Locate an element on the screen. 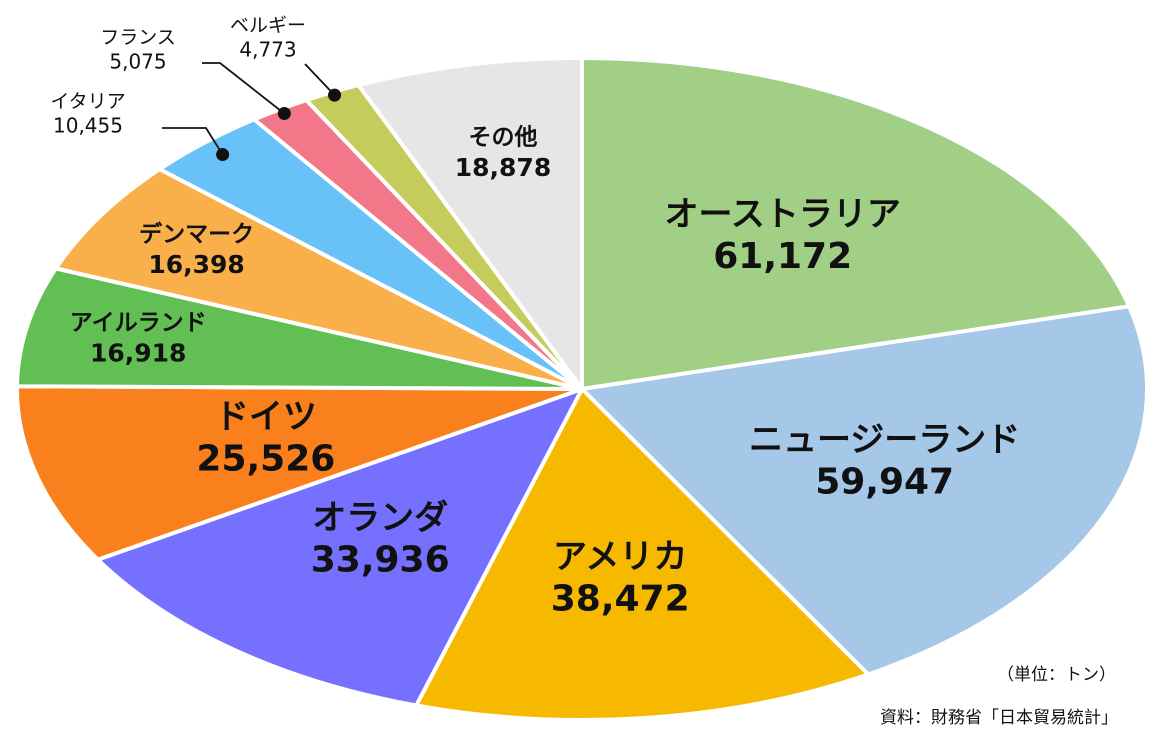 This screenshot has width=1166, height=742. slice-2-name-label: アメリカ is located at coordinates (620, 557).